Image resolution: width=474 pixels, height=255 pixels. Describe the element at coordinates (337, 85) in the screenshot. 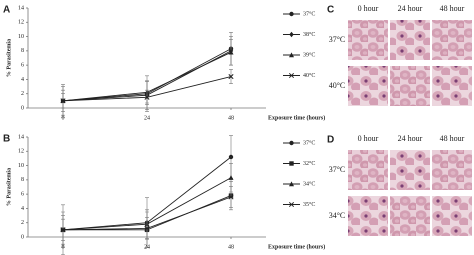

I see `row-label: 40°C` at that location.